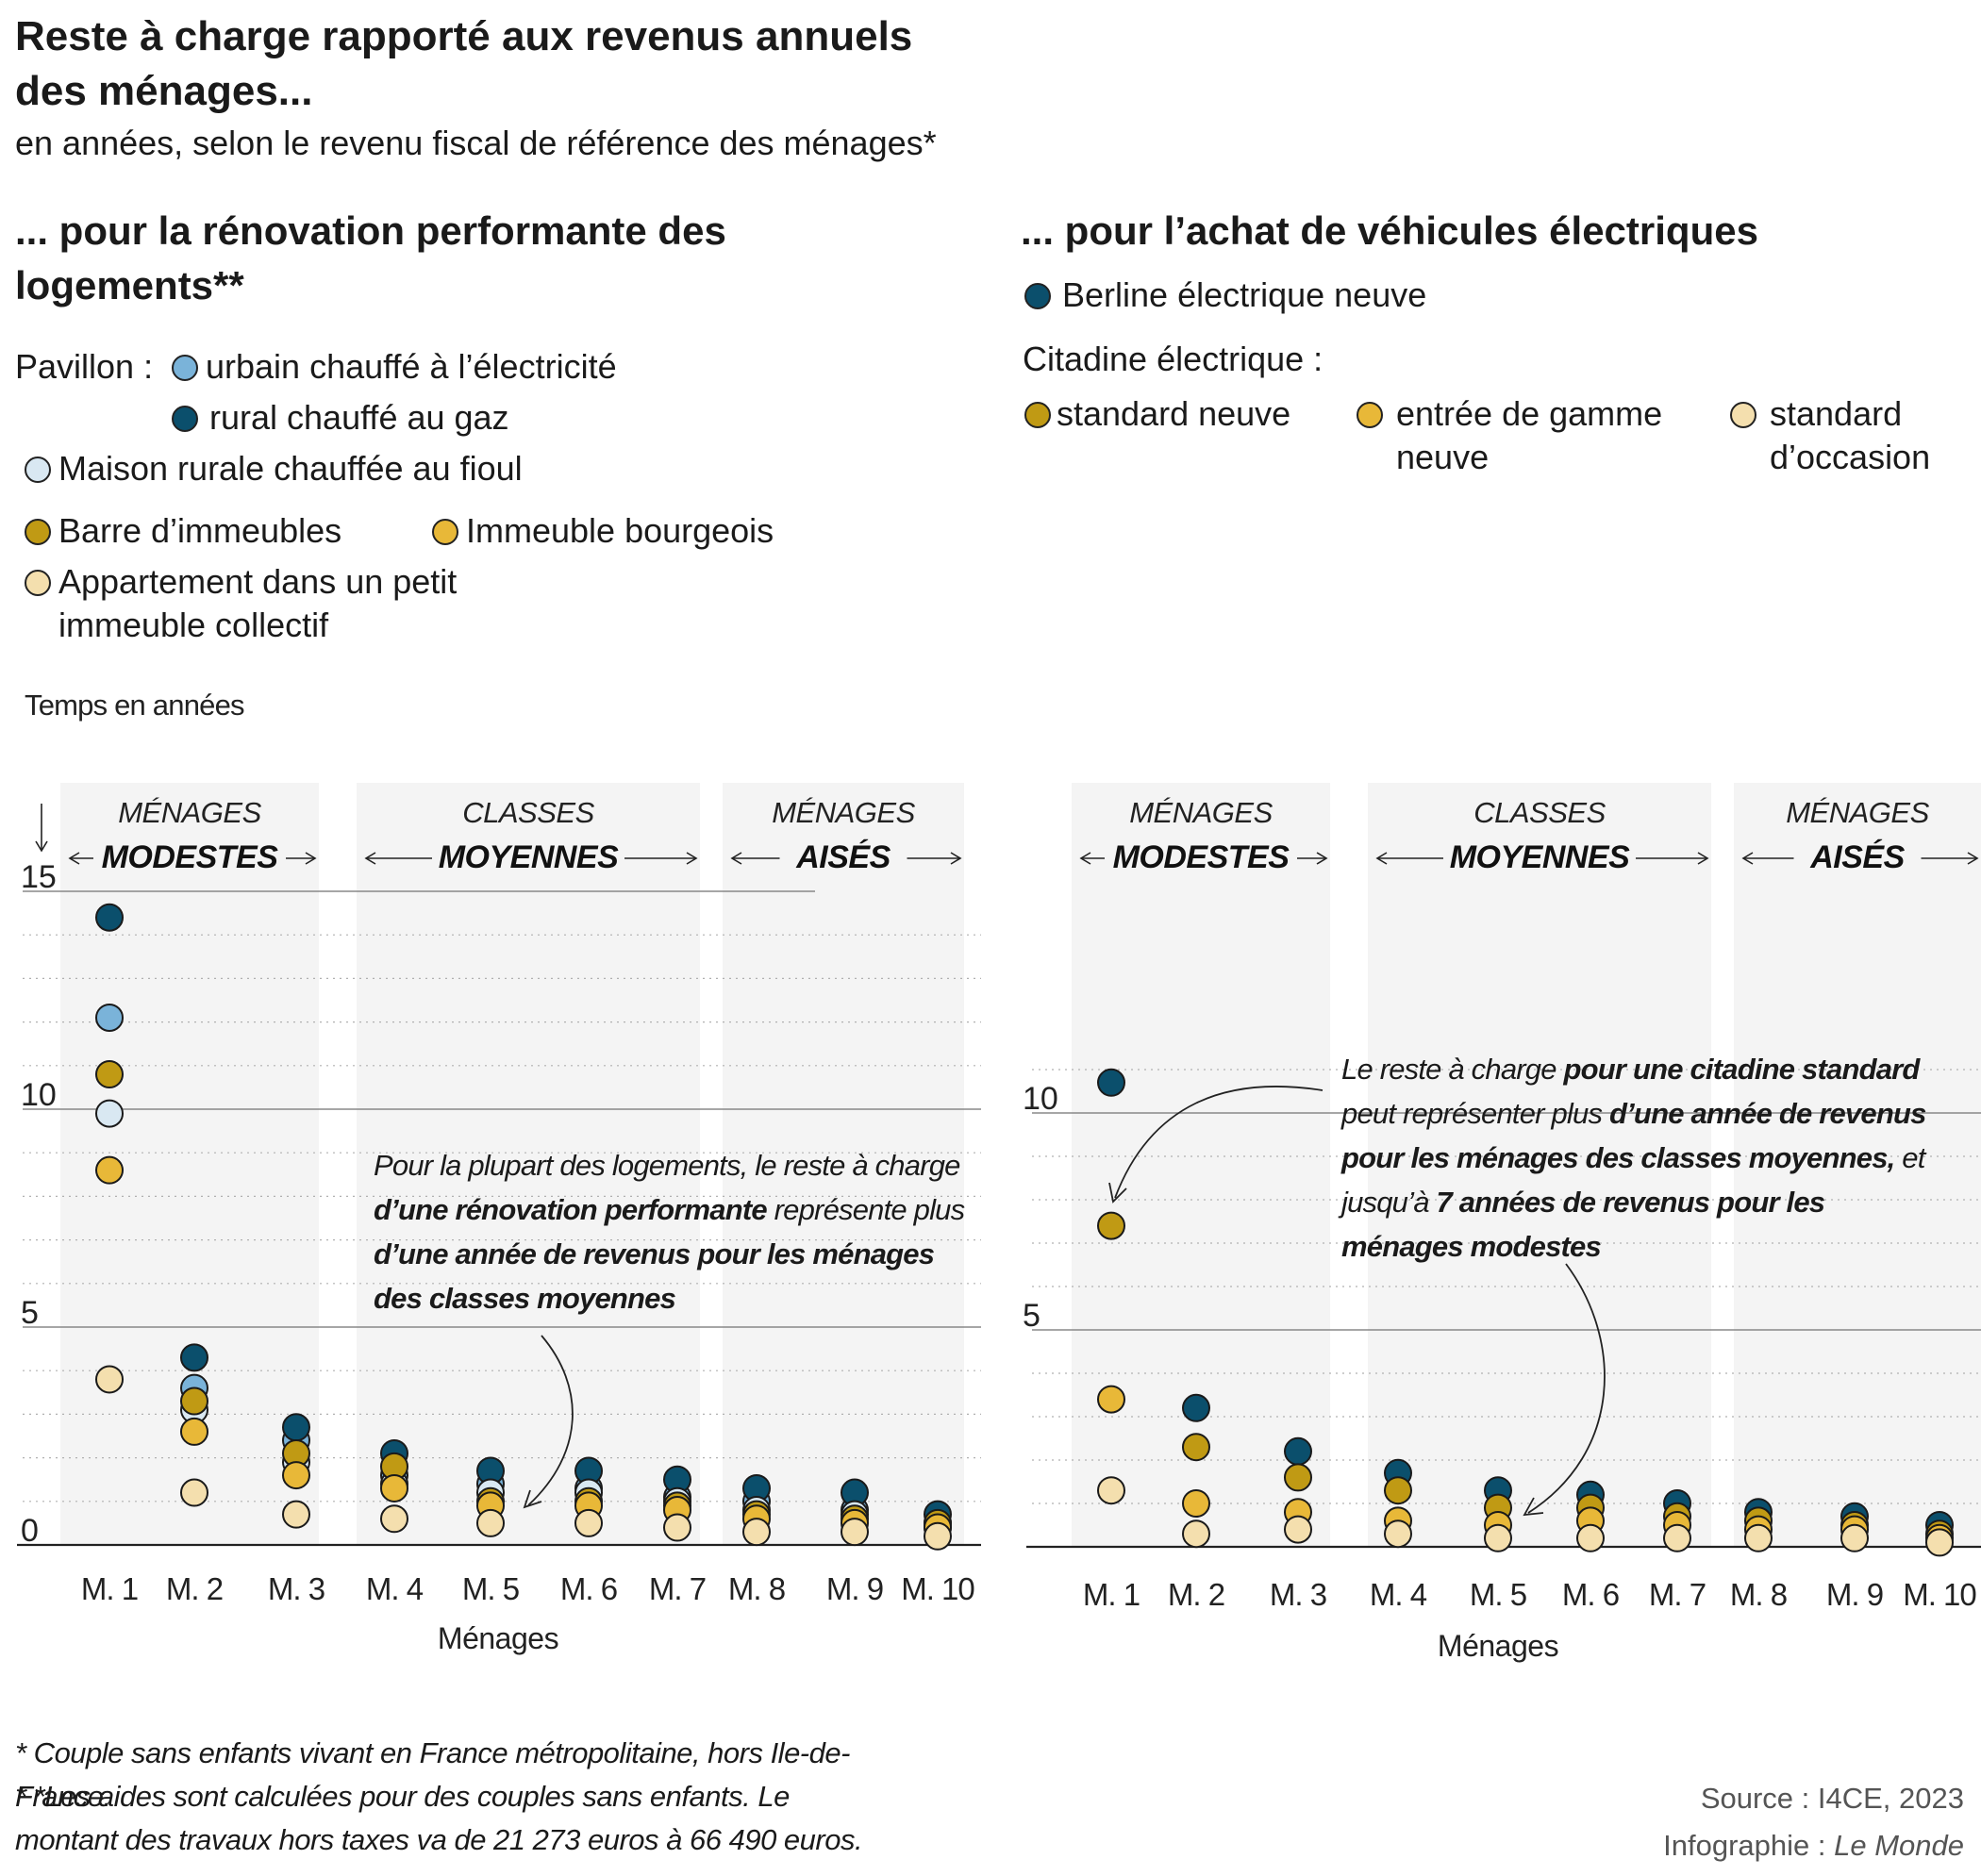  Describe the element at coordinates (865, 1209) in the screenshot. I see `left-annotation-part-3: représente plus` at that location.